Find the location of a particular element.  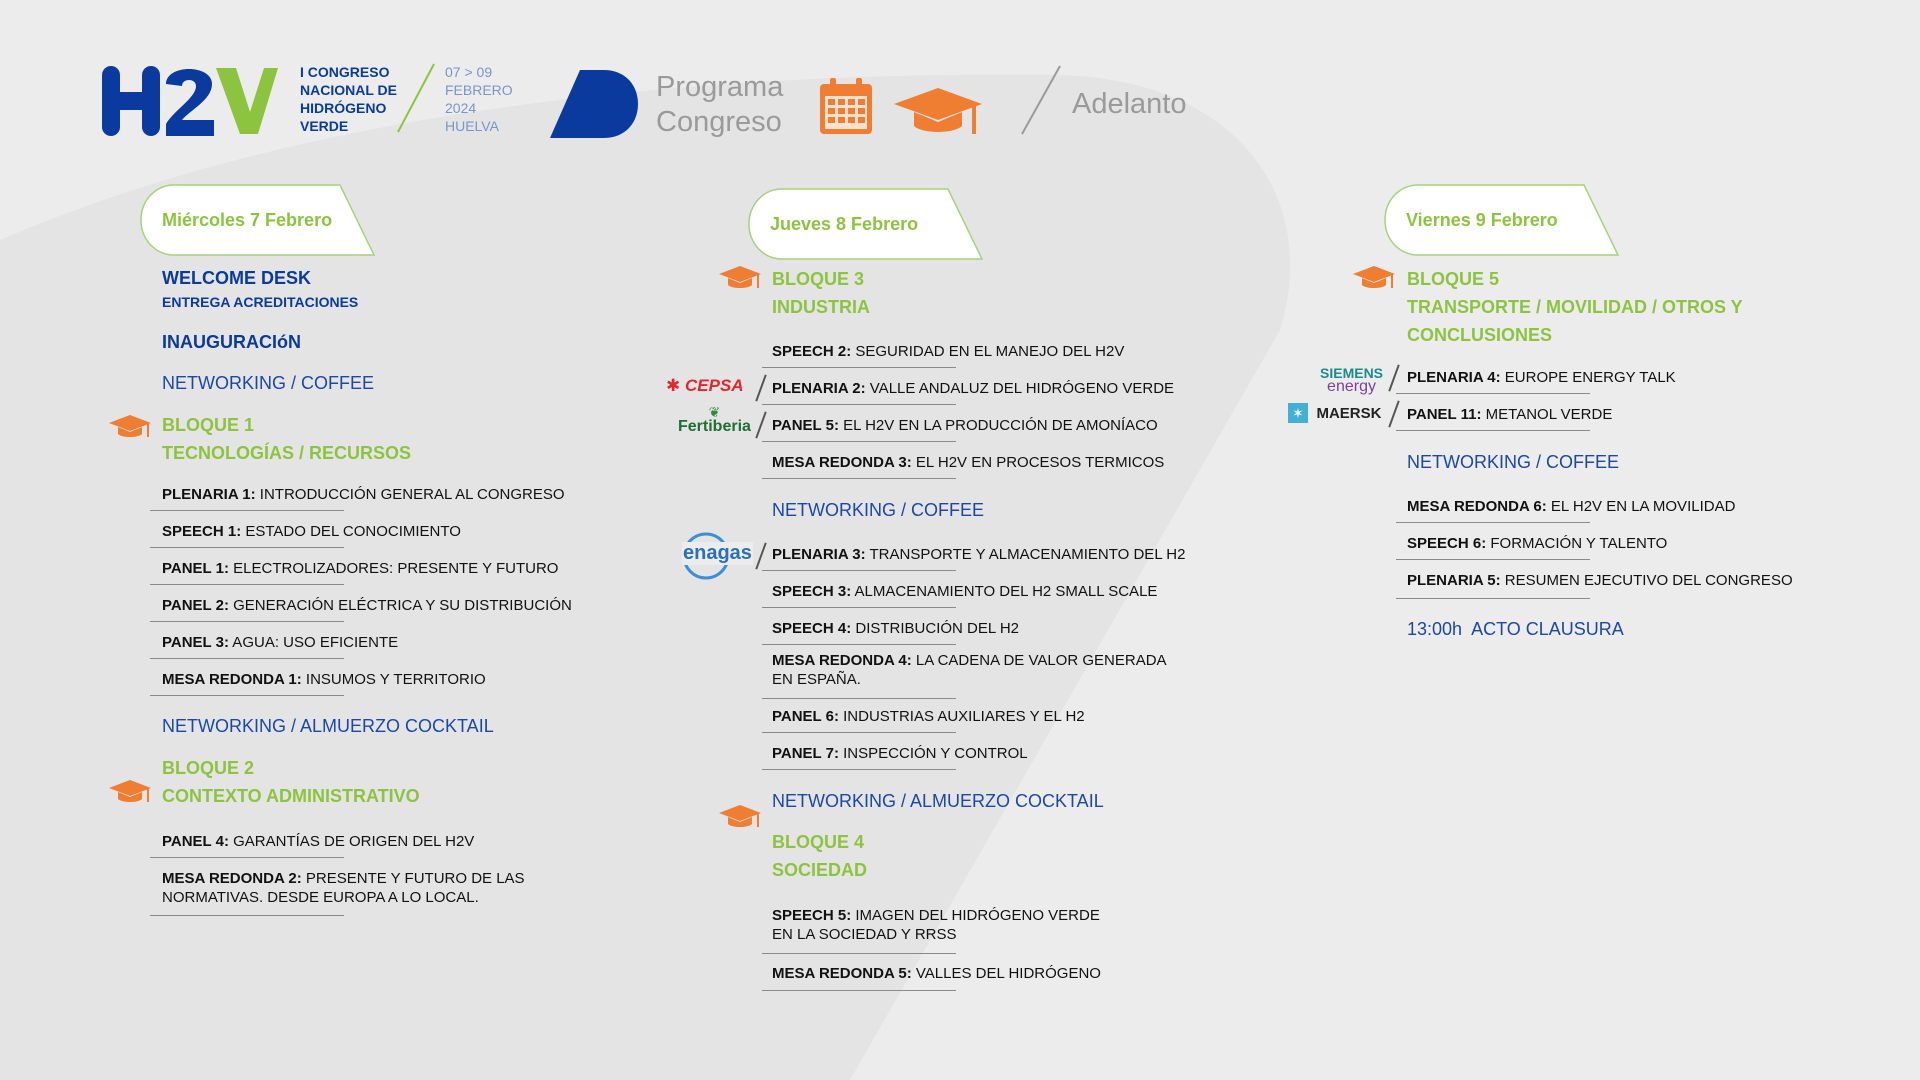

bloque-4: BLOQUE 4 SOCIEDAD is located at coordinates (819, 856).